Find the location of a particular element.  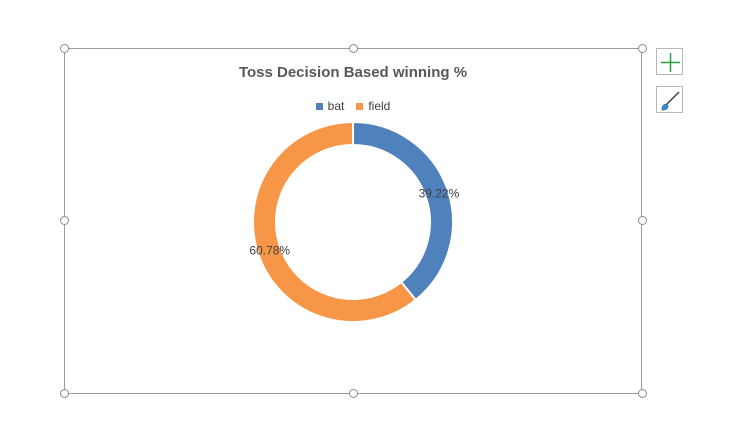

legend-item-field: field is located at coordinates (373, 106).